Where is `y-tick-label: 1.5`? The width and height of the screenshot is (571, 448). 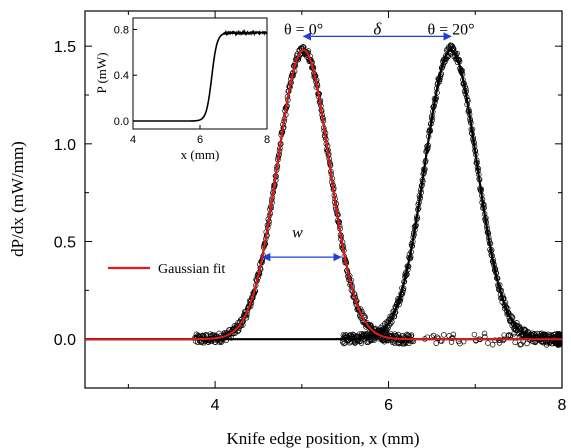
y-tick-label: 1.5 is located at coordinates (65, 47).